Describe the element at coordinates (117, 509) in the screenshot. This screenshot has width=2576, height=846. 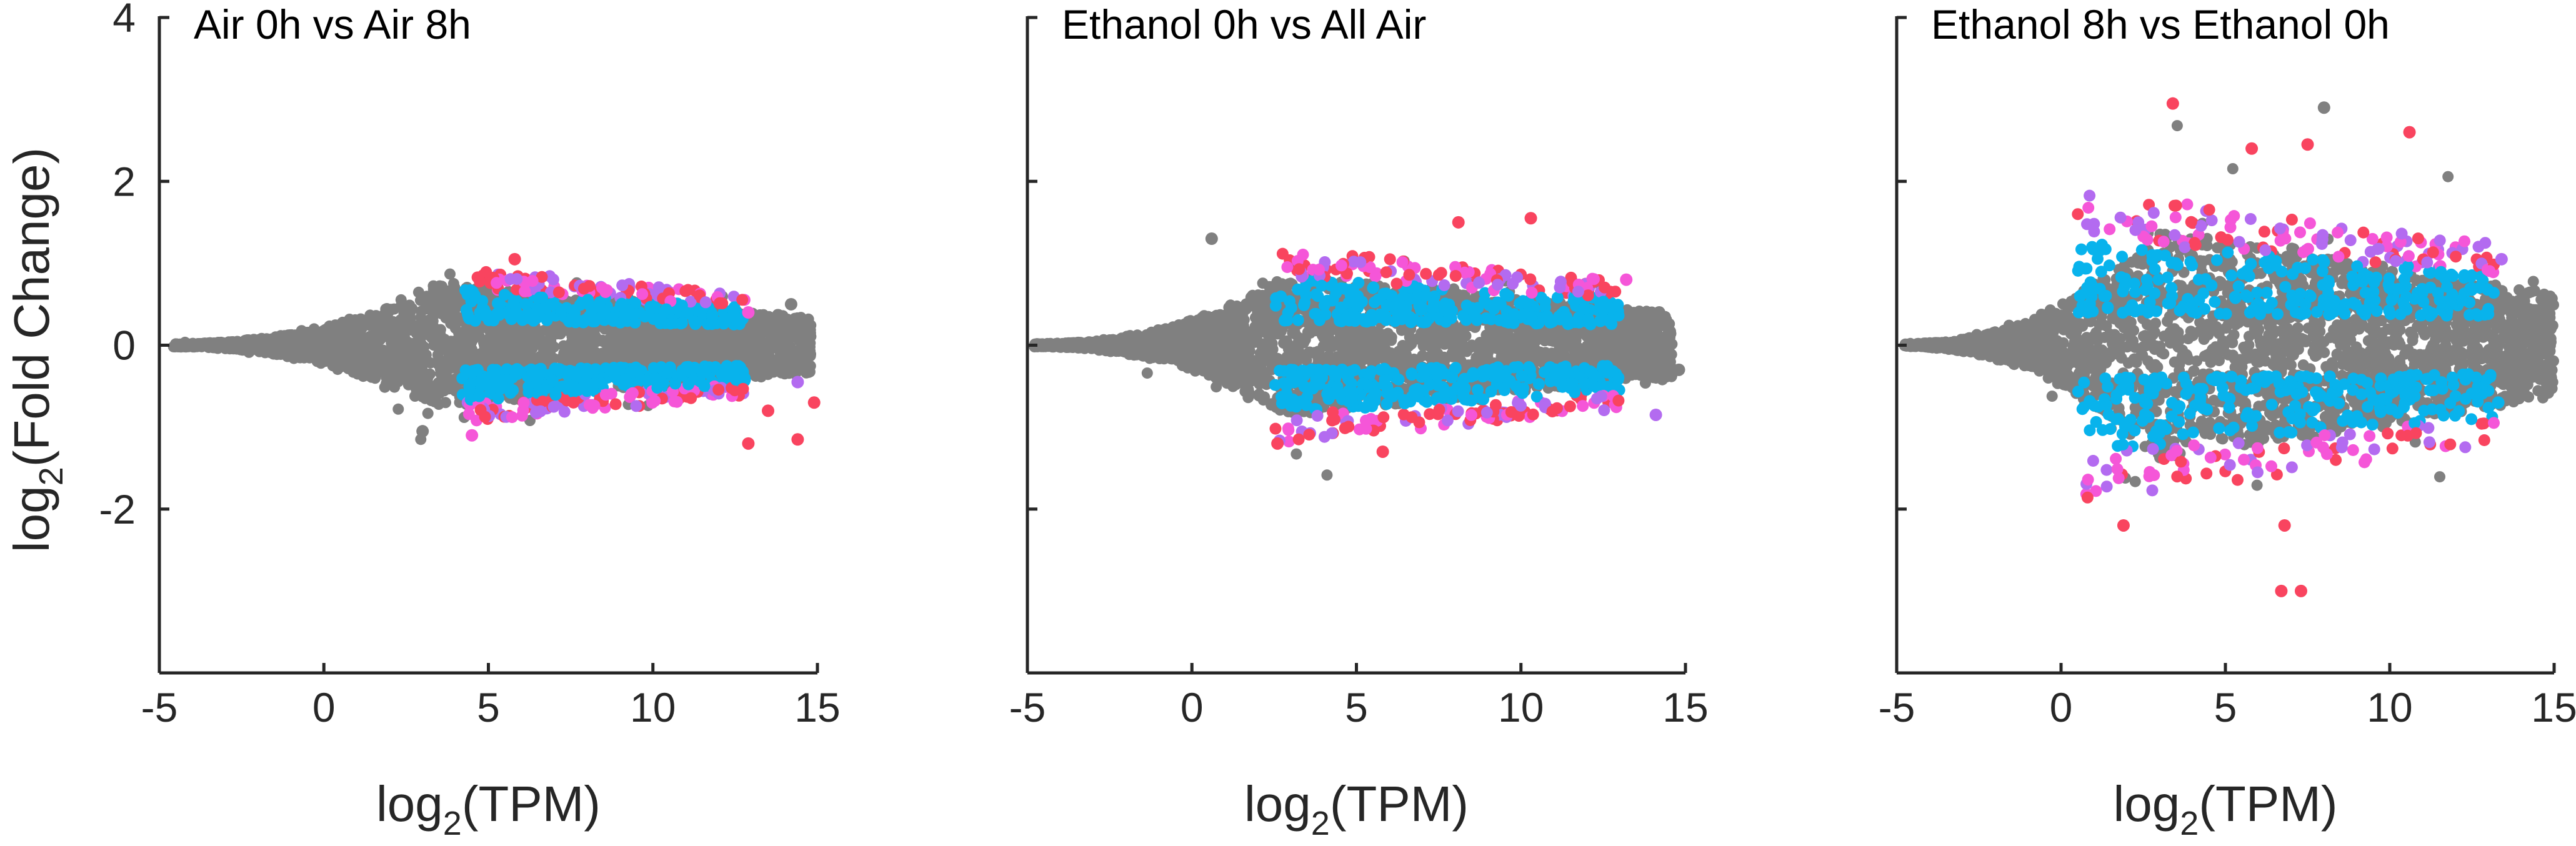
I see `y-tick-label: -2` at that location.